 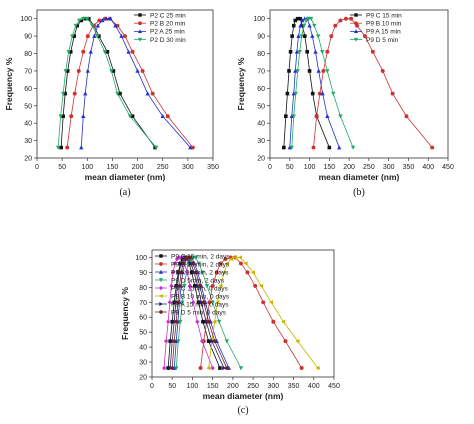 What do you see at coordinates (334, 386) in the screenshot?
I see `x-tick-label: 450` at bounding box center [334, 386].